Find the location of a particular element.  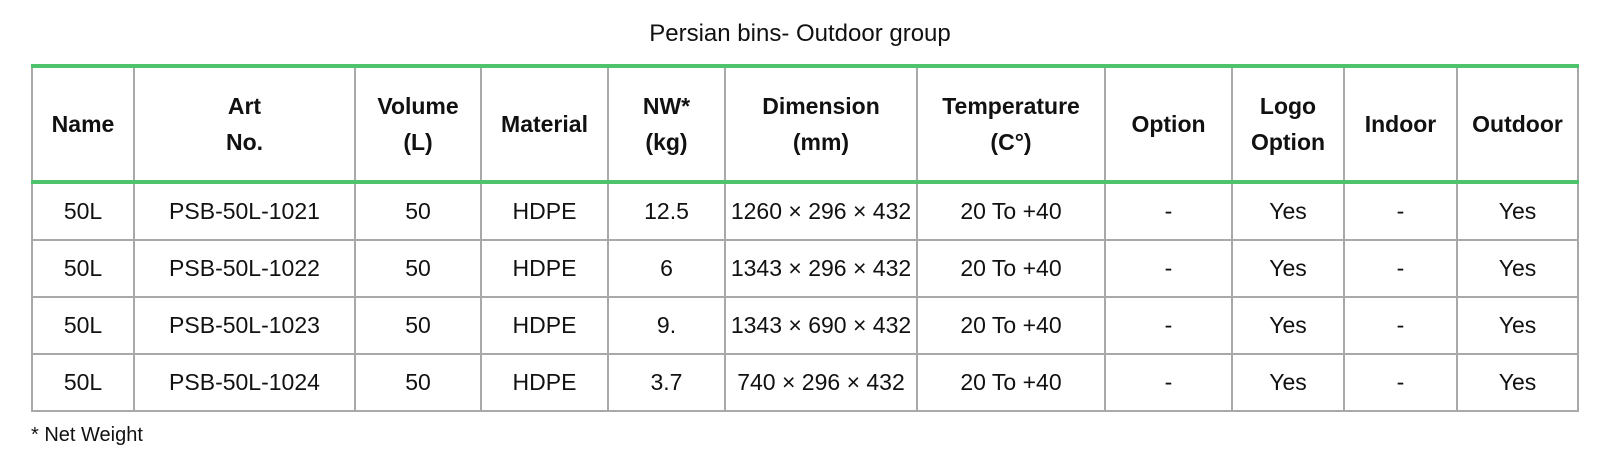

header-cell: Material is located at coordinates (544, 124).